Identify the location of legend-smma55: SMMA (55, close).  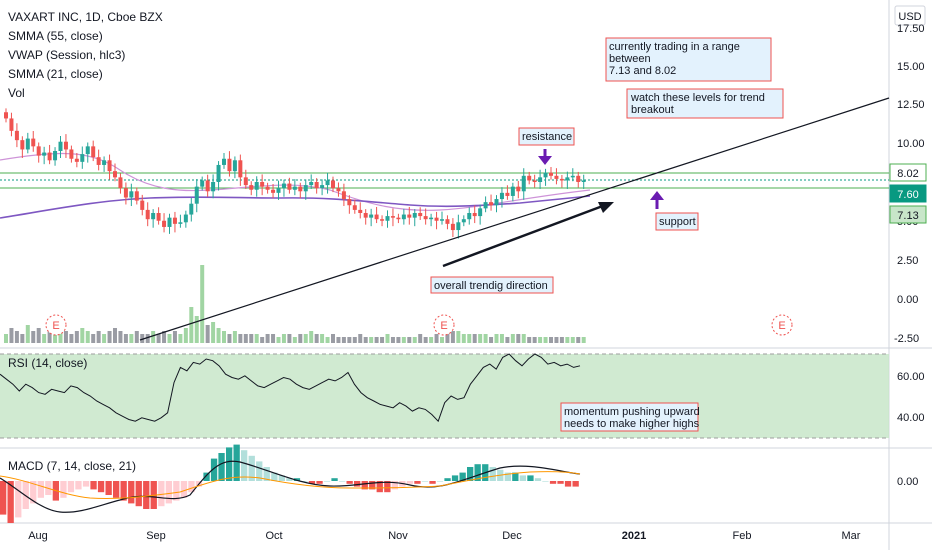
(55, 36).